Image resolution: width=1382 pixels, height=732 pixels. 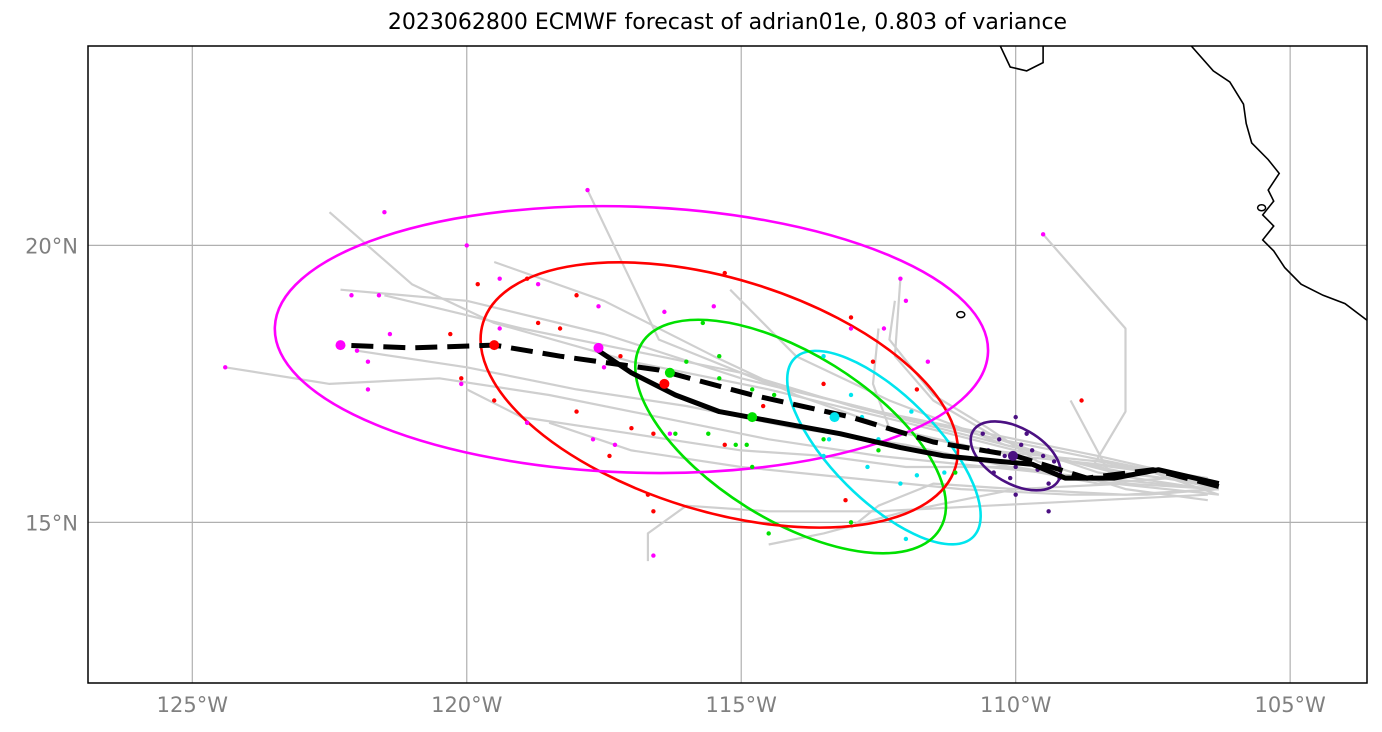 I want to click on lon-tick-label: 110°W, so click(x=1016, y=705).